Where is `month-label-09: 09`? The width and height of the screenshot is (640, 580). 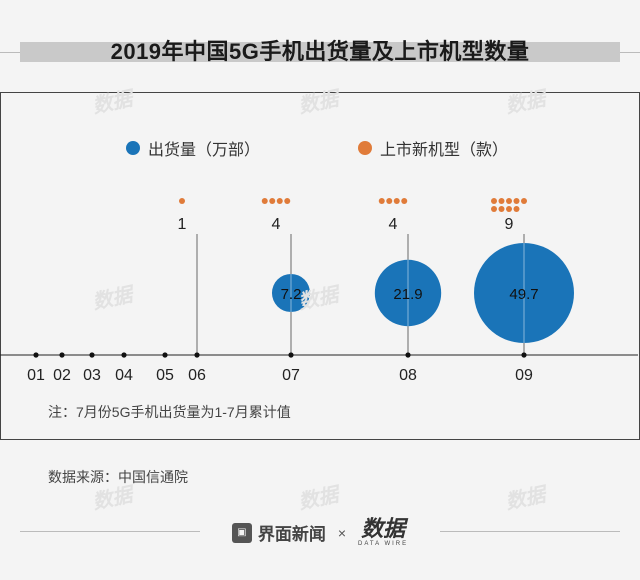
month-label-09: 09 is located at coordinates (524, 375).